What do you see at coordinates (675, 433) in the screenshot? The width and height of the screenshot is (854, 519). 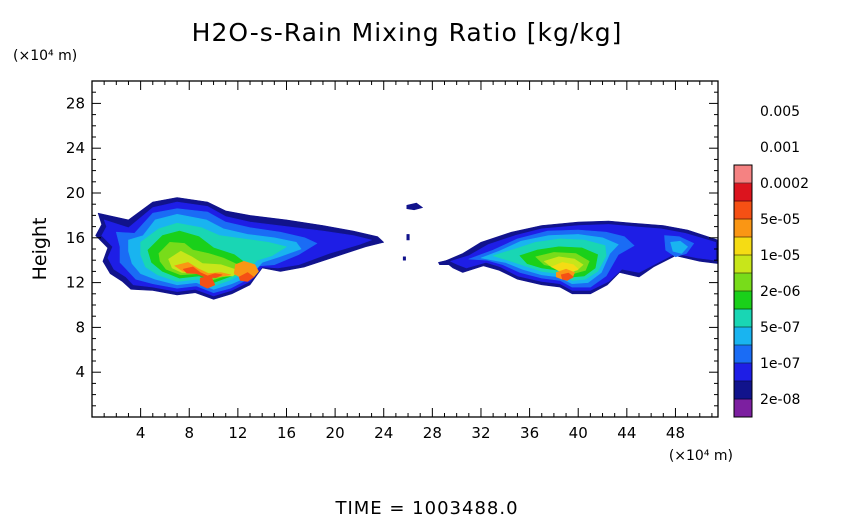 I see `x-tick-label: 48` at bounding box center [675, 433].